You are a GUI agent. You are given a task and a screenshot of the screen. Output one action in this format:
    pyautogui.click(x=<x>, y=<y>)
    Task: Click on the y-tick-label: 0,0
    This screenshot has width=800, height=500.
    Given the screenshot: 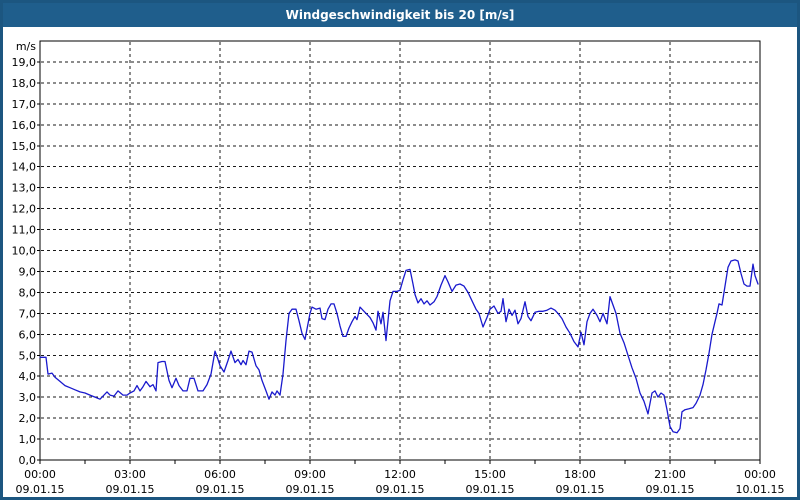 What is the action you would take?
    pyautogui.click(x=28, y=460)
    